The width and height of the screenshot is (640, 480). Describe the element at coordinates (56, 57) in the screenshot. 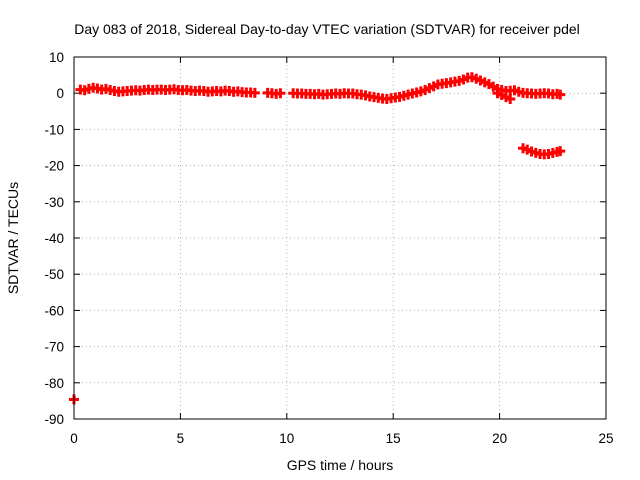

I see `y-tick-label: 10` at that location.